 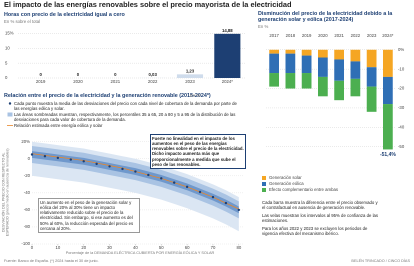 What do you see at coordinates (388, 35) in the screenshot?
I see `x-tick-label: 2024*` at bounding box center [388, 35].